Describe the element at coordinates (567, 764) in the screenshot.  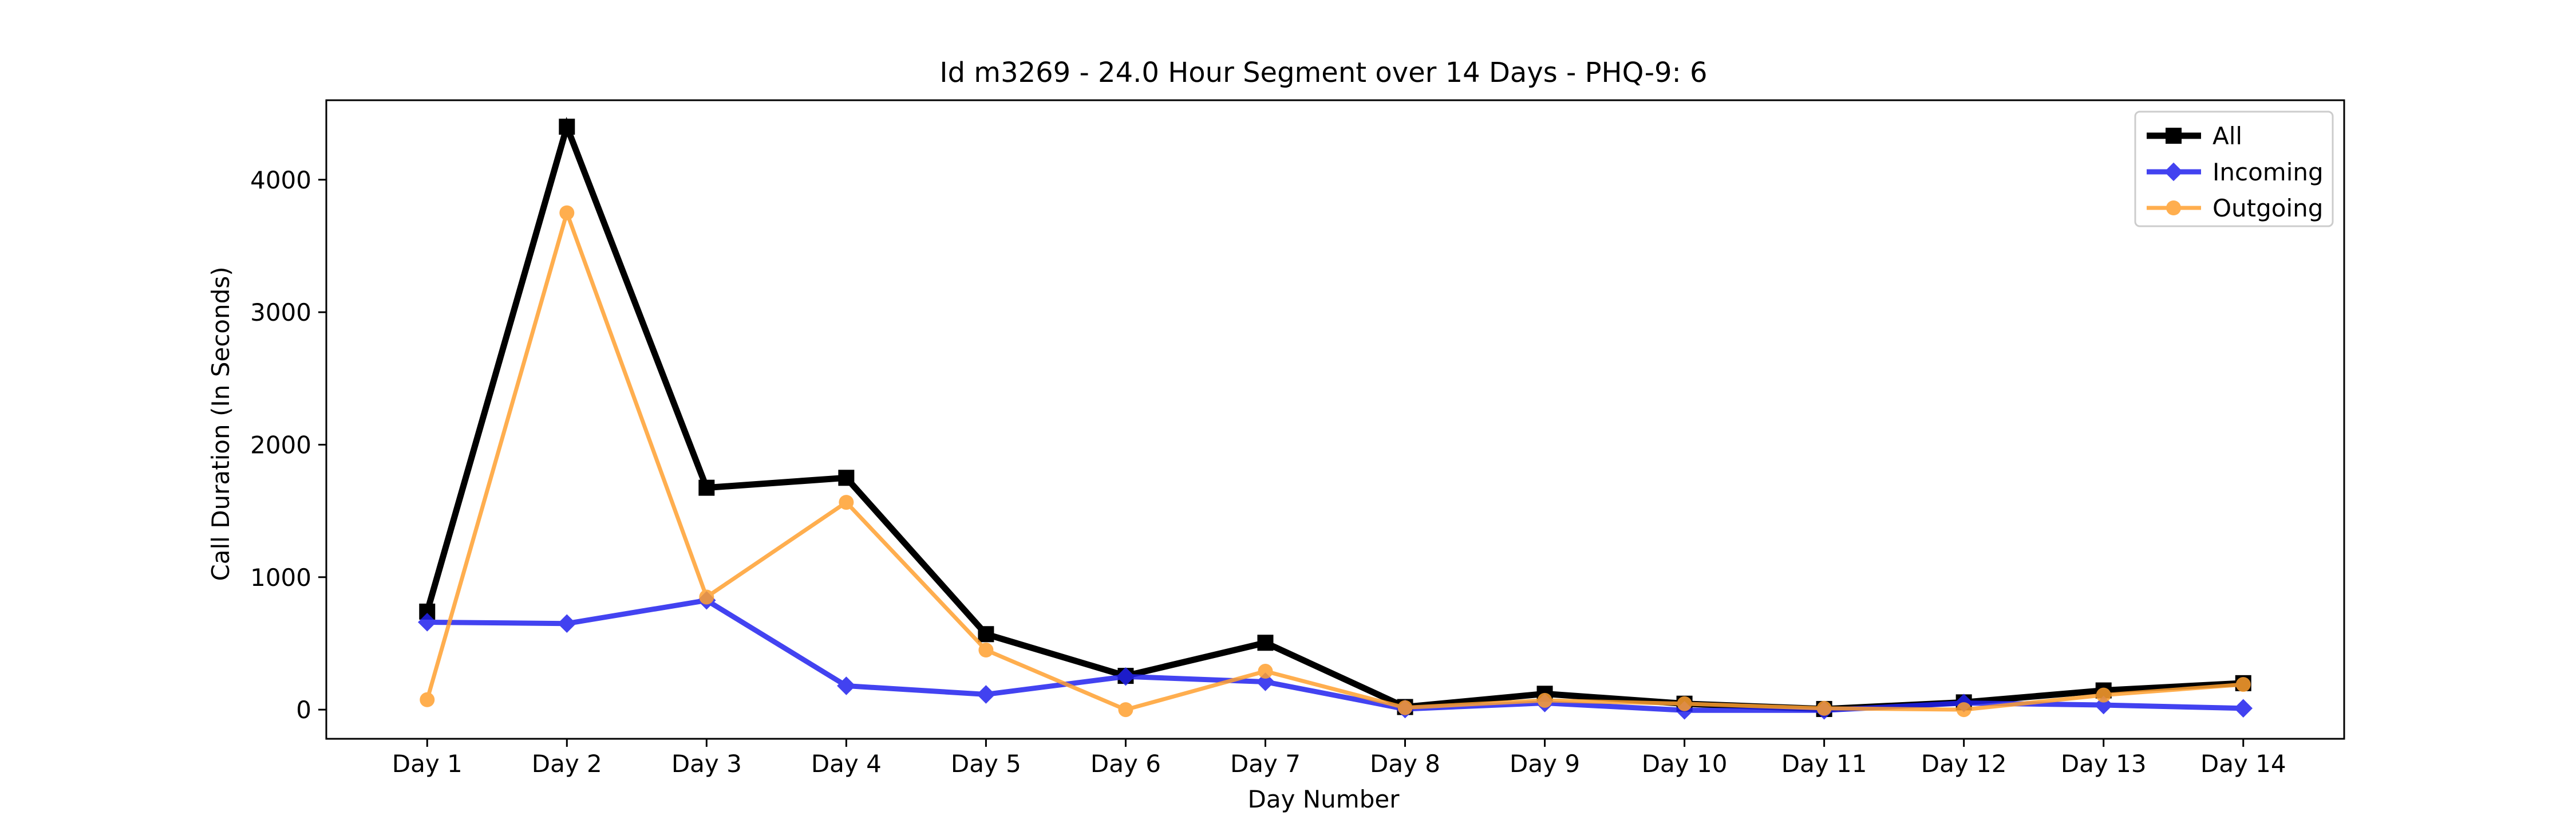
I see `x-tick-label: Day 2` at that location.